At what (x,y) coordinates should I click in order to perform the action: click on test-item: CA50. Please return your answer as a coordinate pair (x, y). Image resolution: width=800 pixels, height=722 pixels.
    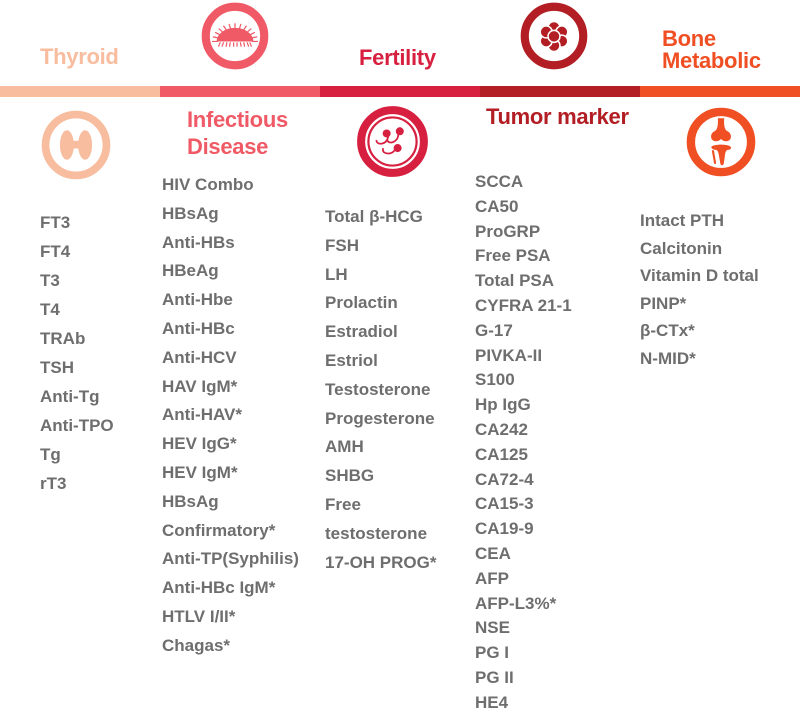
    Looking at the image, I should click on (497, 206).